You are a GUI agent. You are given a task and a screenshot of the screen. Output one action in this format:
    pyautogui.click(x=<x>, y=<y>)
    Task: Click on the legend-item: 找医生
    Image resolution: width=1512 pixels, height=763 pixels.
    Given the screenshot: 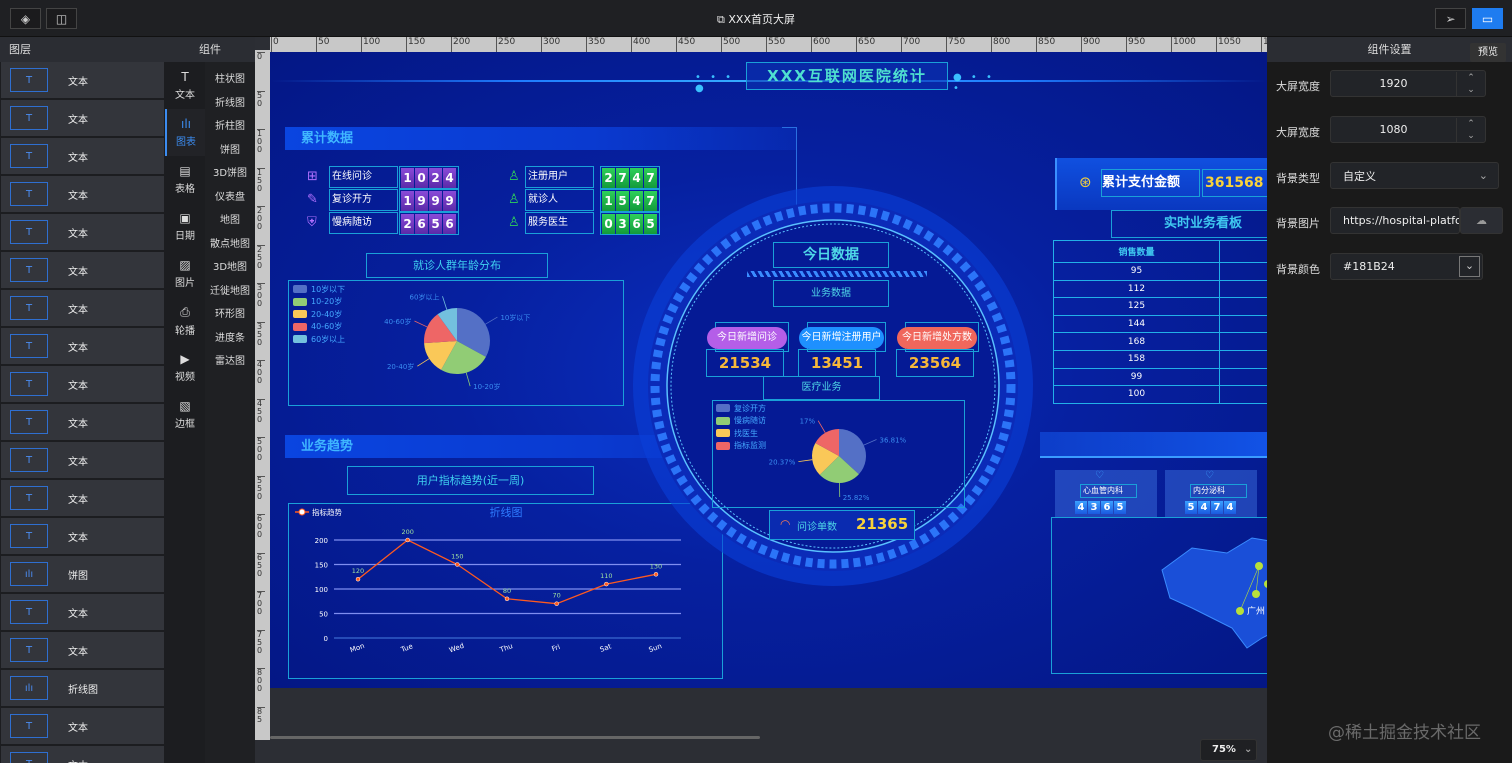 What is the action you would take?
    pyautogui.click(x=741, y=433)
    